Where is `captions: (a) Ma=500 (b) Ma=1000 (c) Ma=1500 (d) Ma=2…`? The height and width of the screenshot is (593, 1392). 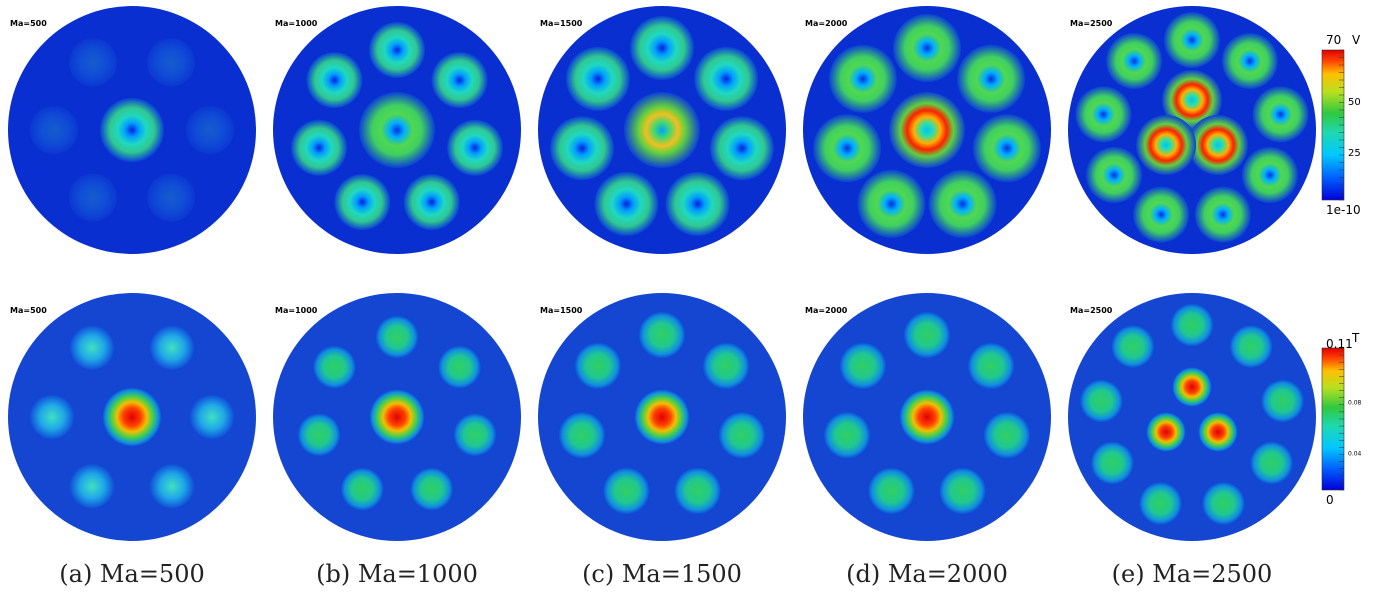
captions: (a) Ma=500 (b) Ma=1000 (c) Ma=1500 (d) Ma=2… is located at coordinates (665, 574).